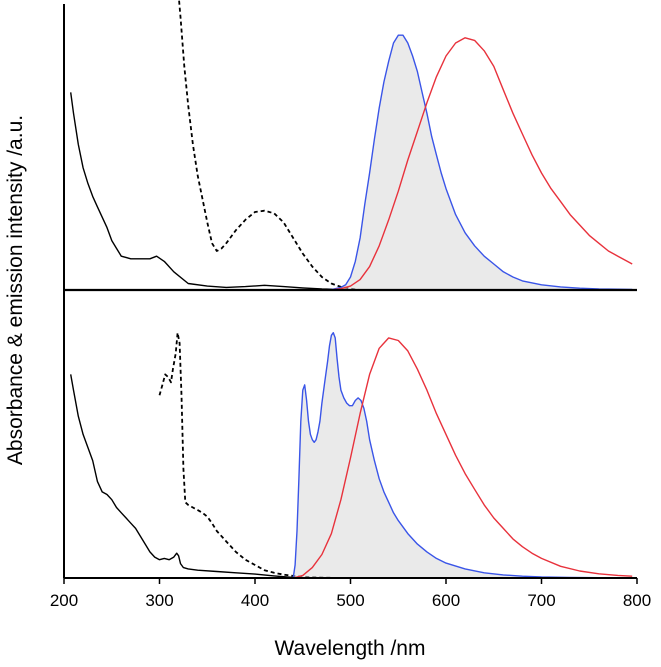  What do you see at coordinates (541, 600) in the screenshot?
I see `x-tick-label-700: 700` at bounding box center [541, 600].